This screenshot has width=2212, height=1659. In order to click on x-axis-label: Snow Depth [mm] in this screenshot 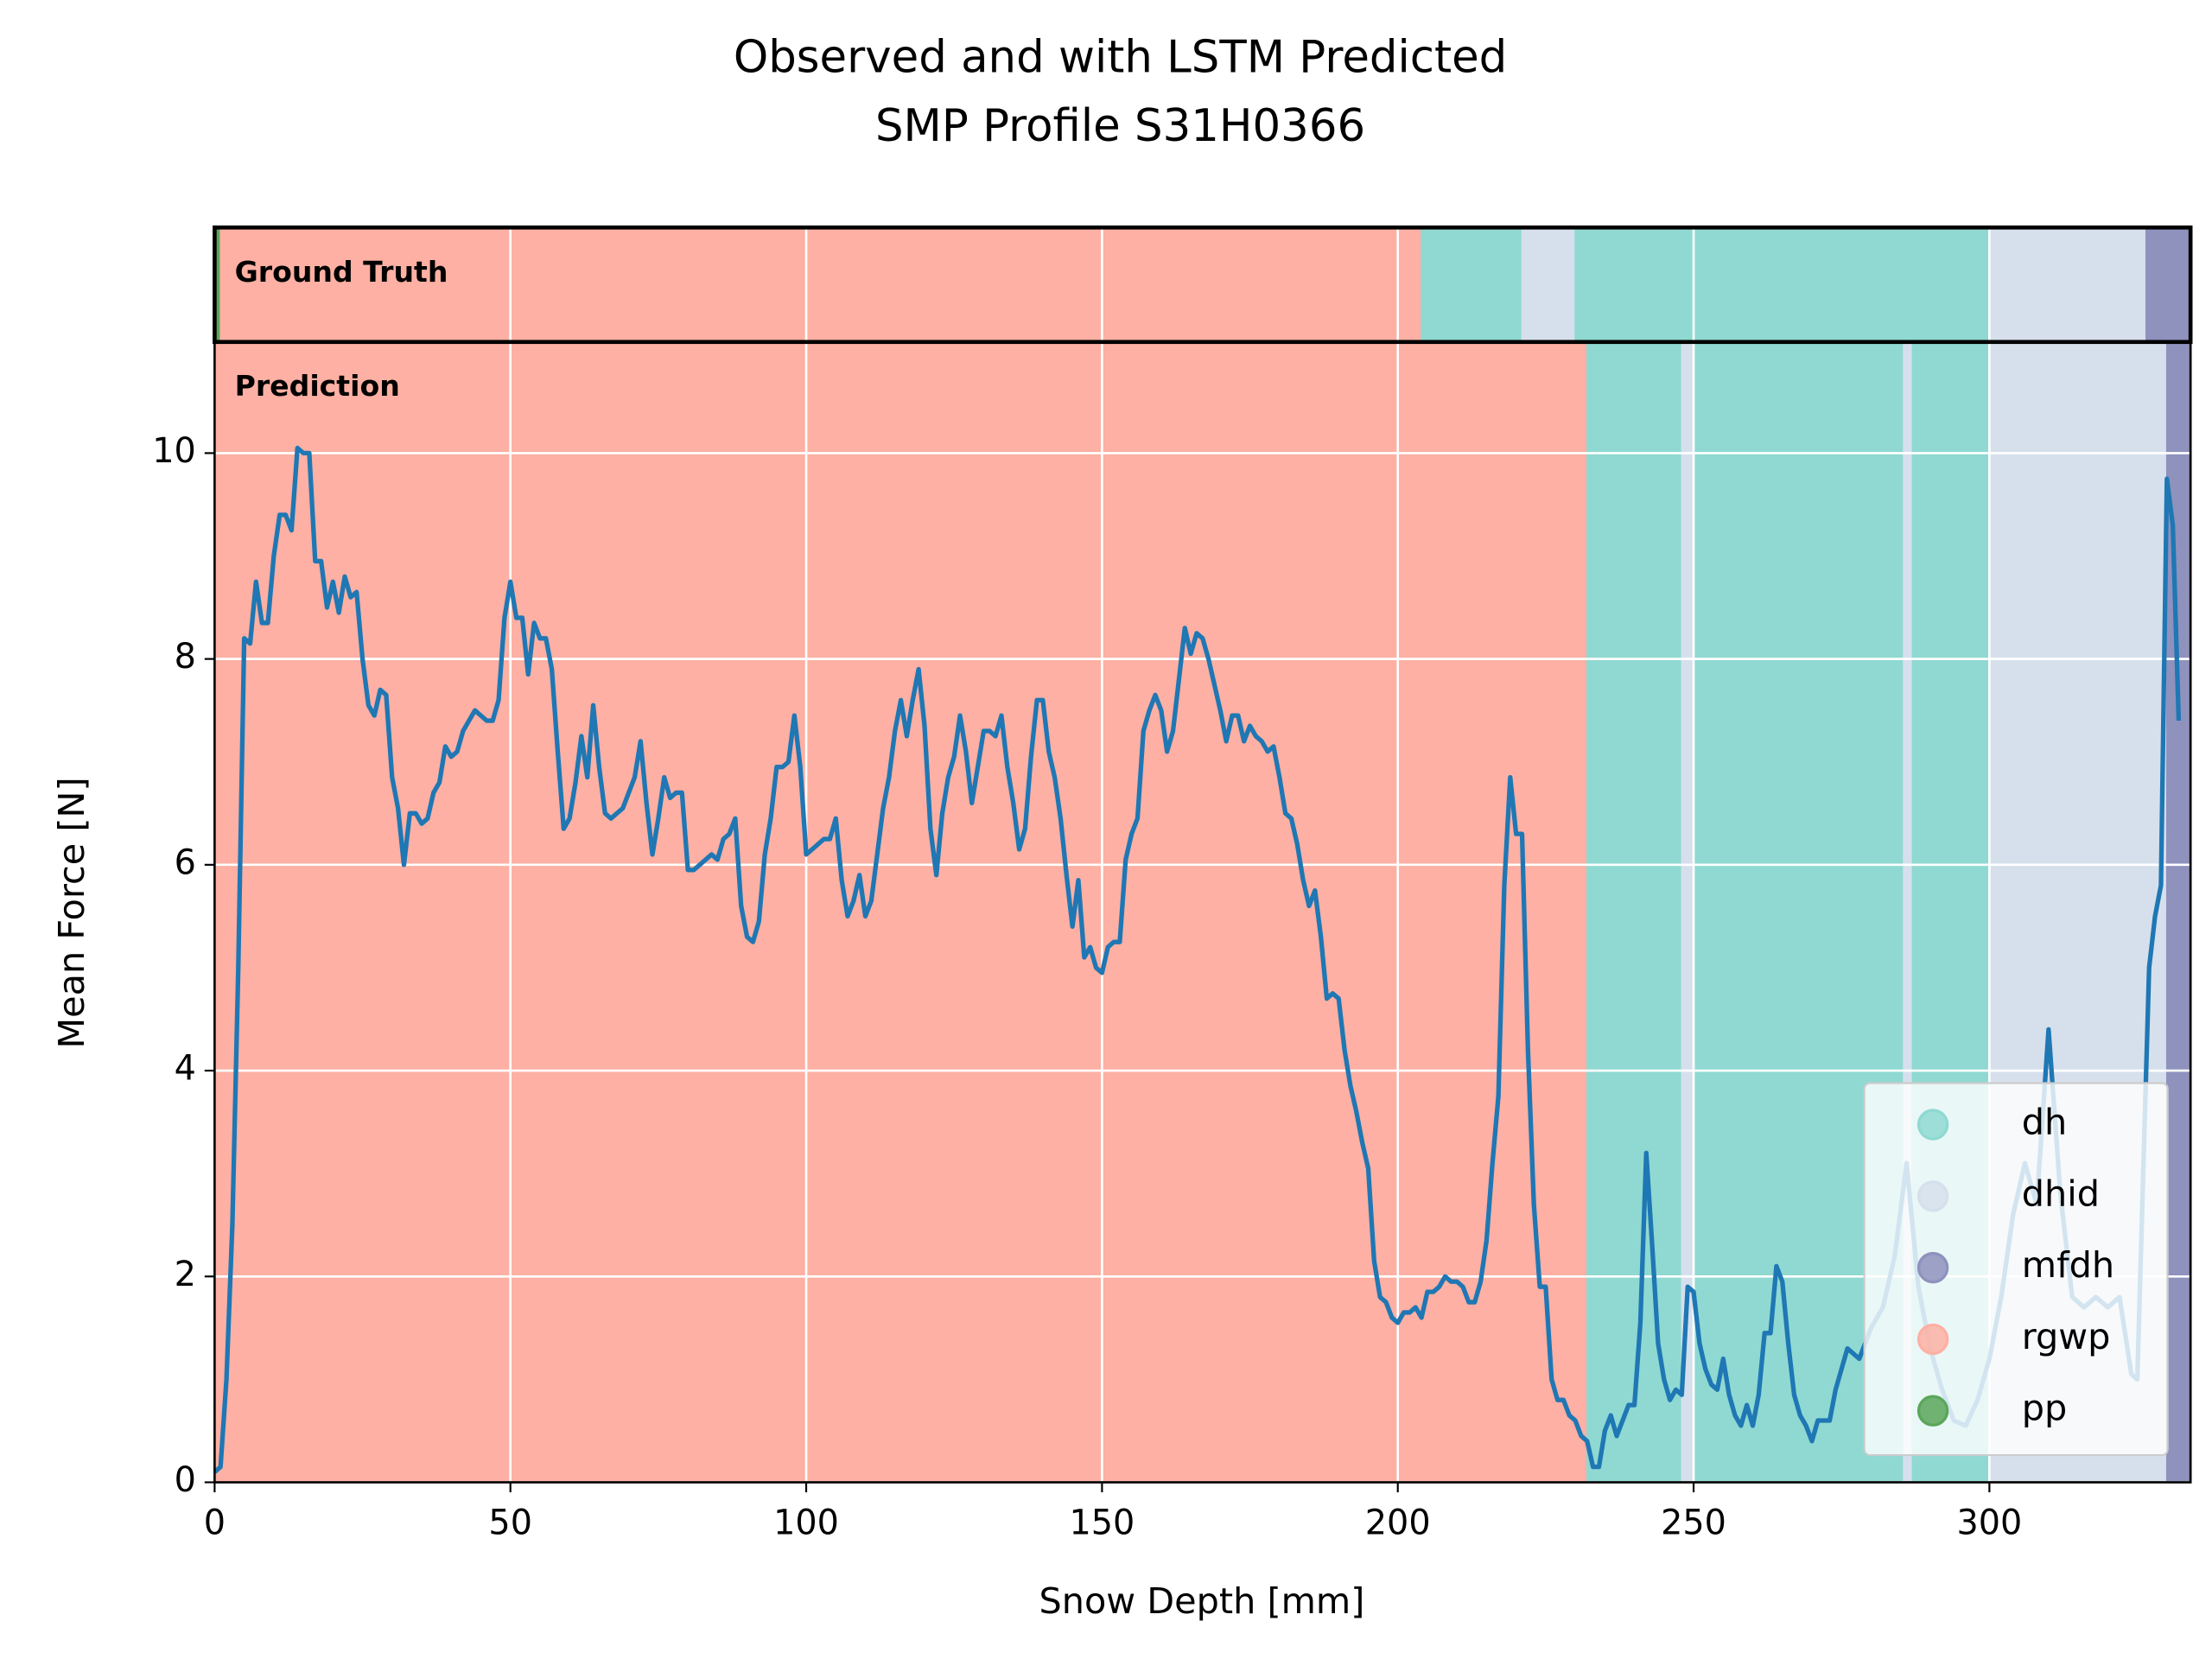, I will do `click(1202, 1601)`.